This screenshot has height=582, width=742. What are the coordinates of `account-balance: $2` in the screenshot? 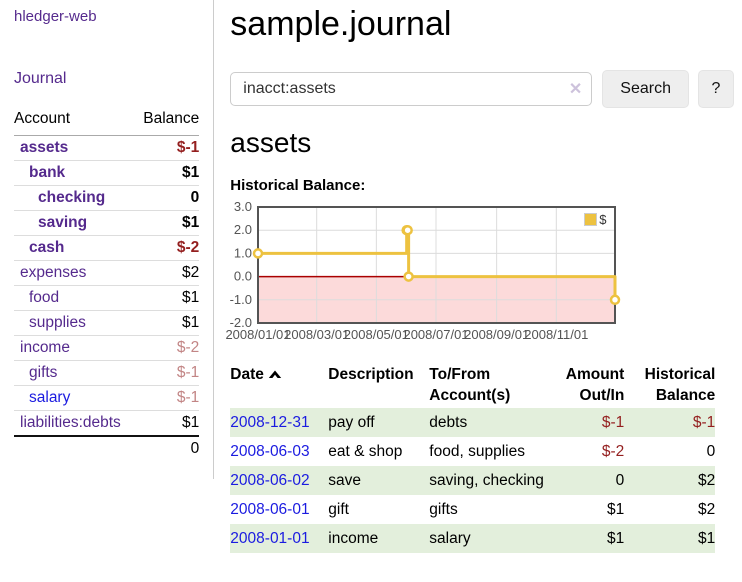 It's located at (167, 273).